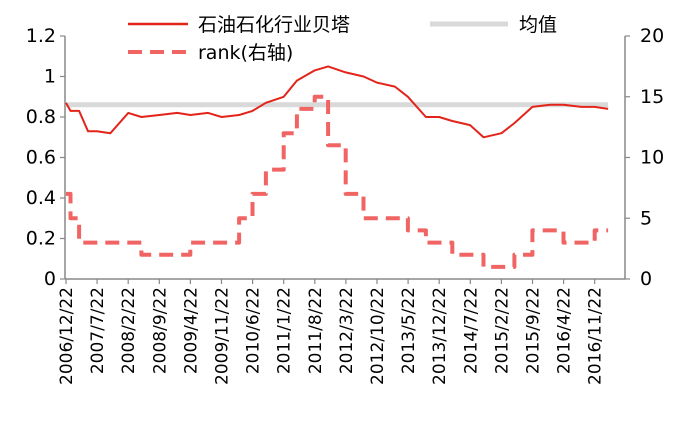 This screenshot has width=693, height=426. I want to click on left-tick-label: 0.6, so click(41, 158).